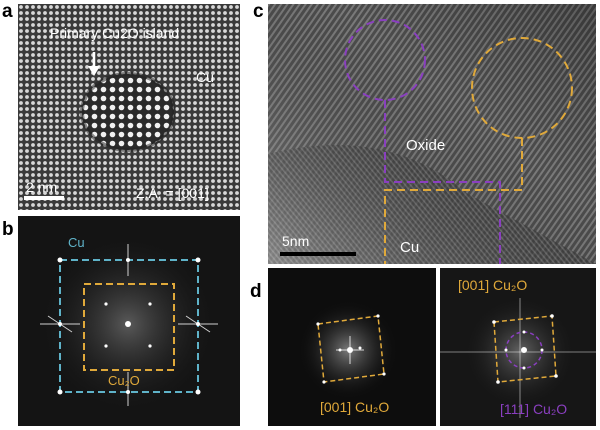 The width and height of the screenshot is (600, 430). What do you see at coordinates (426, 145) in the screenshot?
I see `label-oxide: Oxide` at bounding box center [426, 145].